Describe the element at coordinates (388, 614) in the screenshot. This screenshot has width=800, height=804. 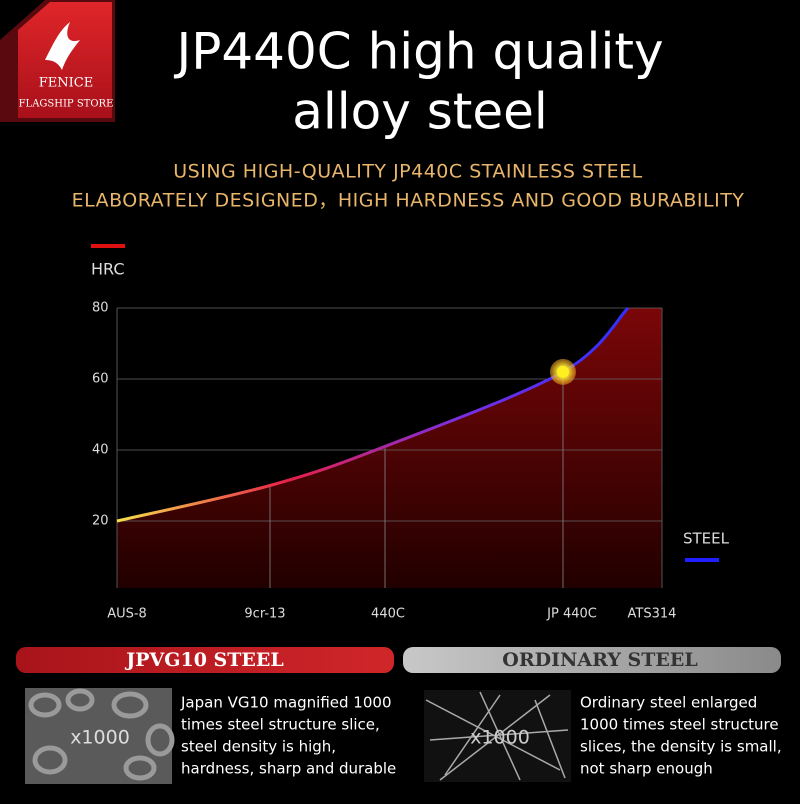
I see `x-tick-label: 440C` at that location.